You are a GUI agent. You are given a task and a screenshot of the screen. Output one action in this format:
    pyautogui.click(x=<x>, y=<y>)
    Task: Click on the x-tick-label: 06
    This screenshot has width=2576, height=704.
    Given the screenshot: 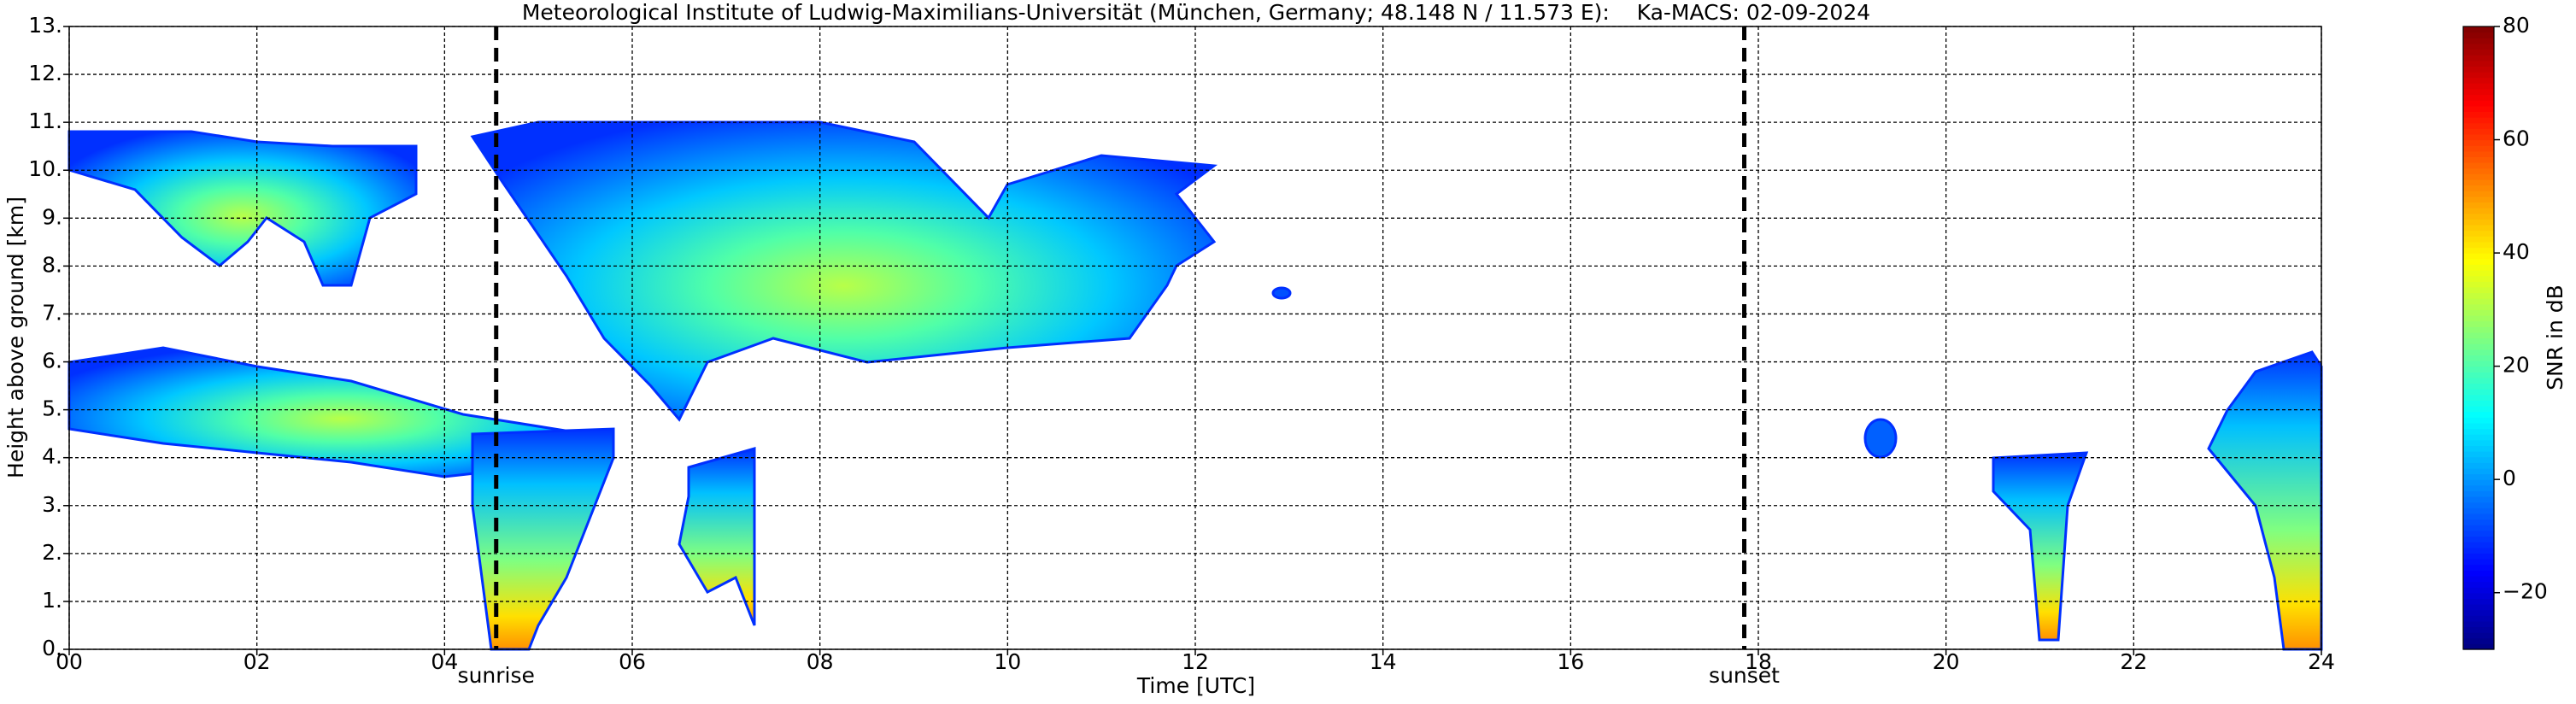 What is the action you would take?
    pyautogui.click(x=632, y=661)
    